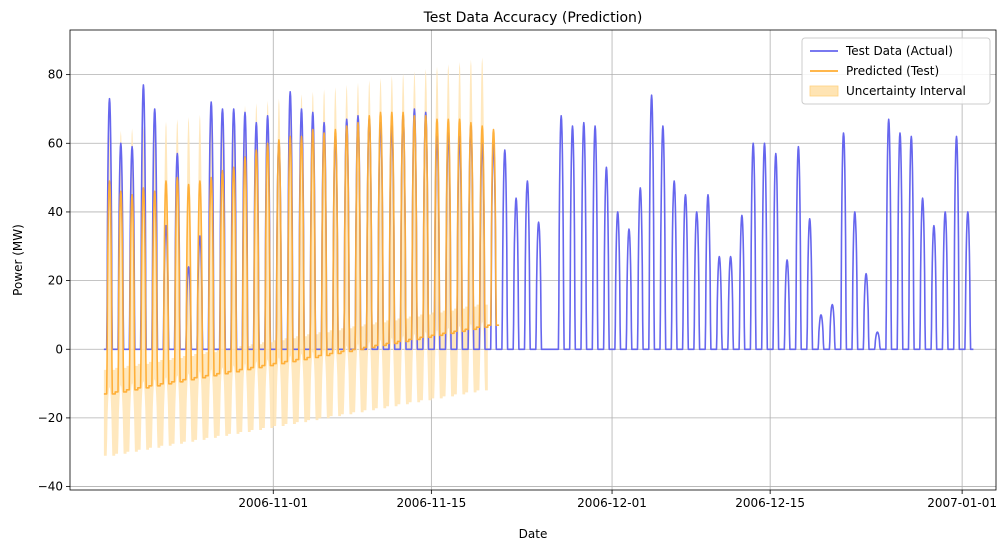 Image resolution: width=1008 pixels, height=545 pixels. I want to click on y-tick-label: 40, so click(55, 212).